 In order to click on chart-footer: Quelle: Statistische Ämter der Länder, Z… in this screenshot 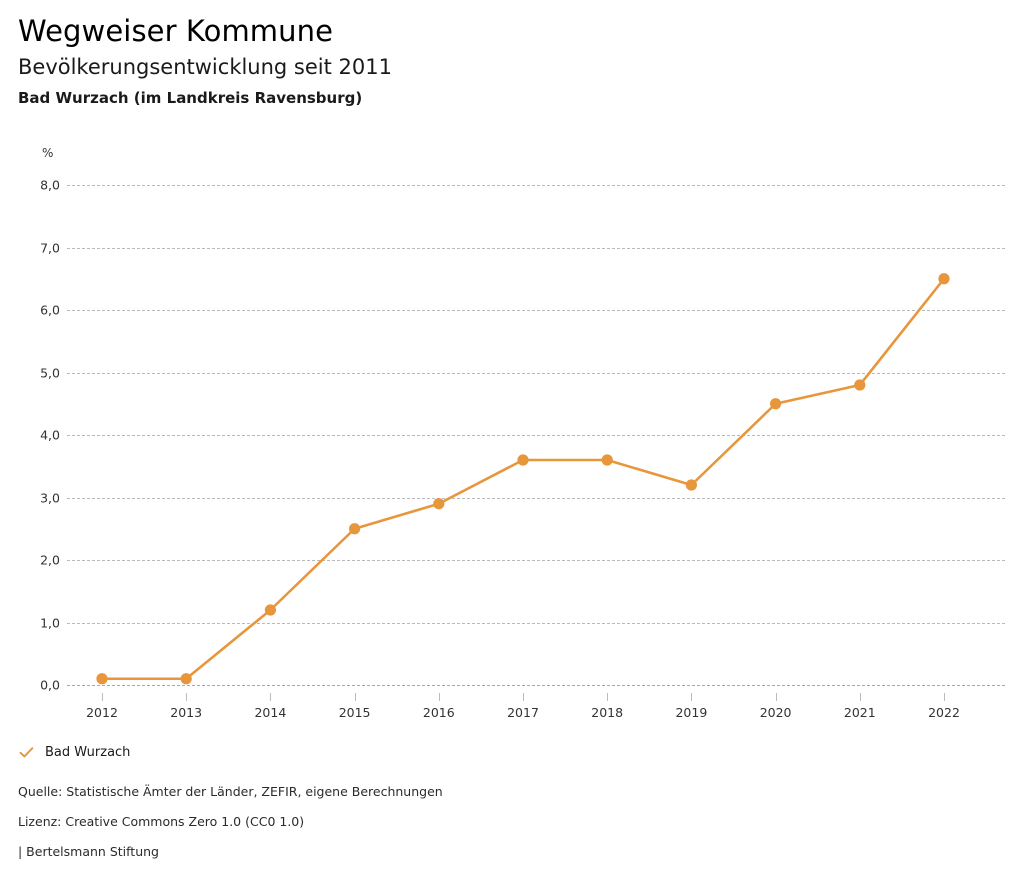, I will do `click(498, 822)`.